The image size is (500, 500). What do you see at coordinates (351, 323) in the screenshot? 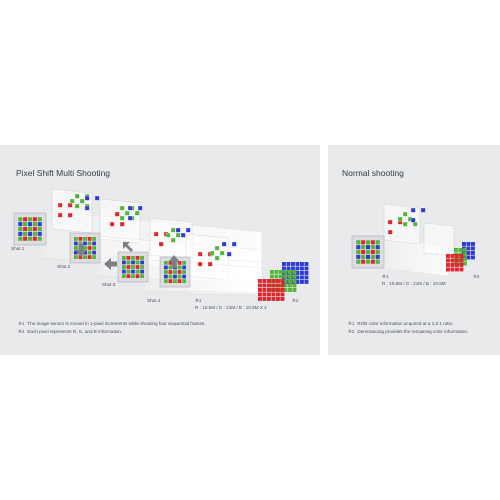
I see `right-note-1-mark: ※1` at bounding box center [351, 323].